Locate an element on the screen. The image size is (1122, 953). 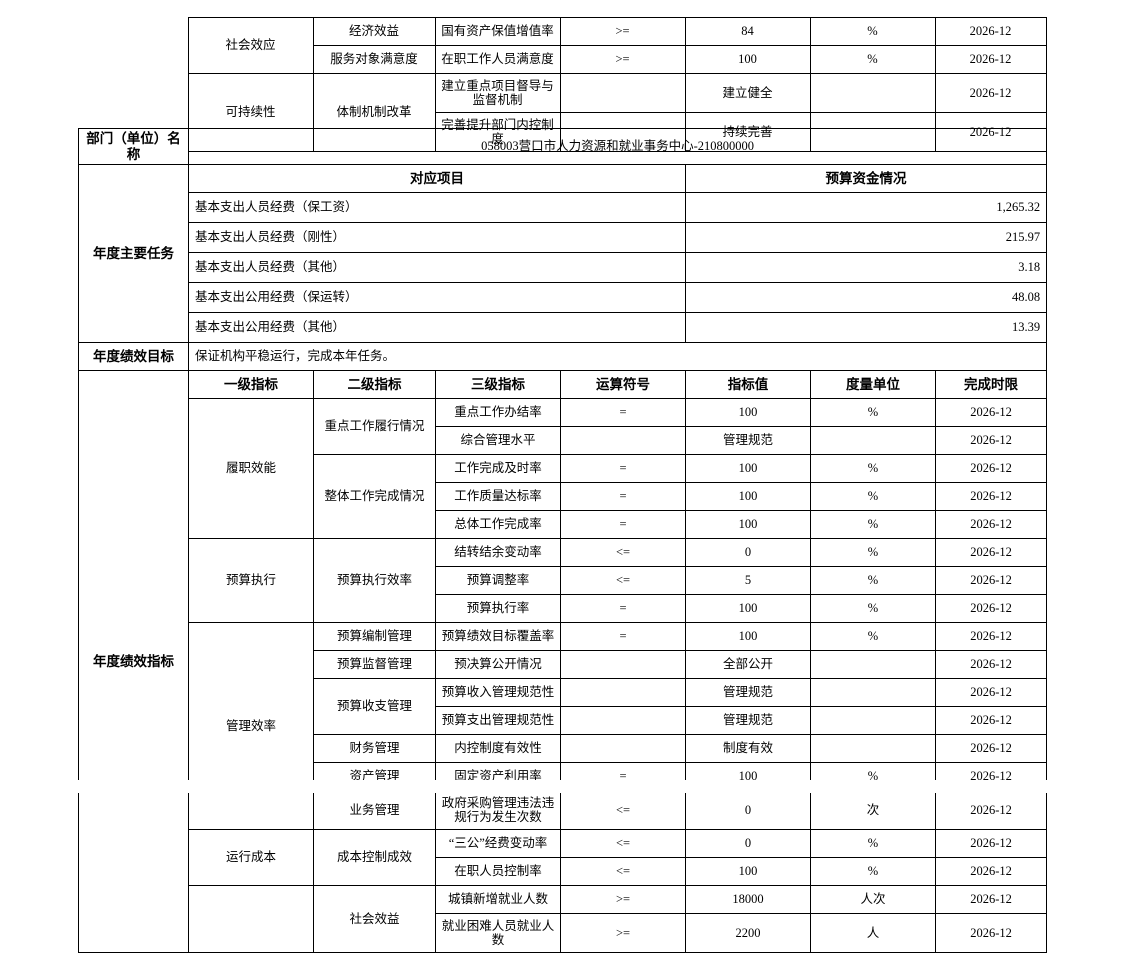
cell-level3: 在职人员控制率 is located at coordinates (498, 872).